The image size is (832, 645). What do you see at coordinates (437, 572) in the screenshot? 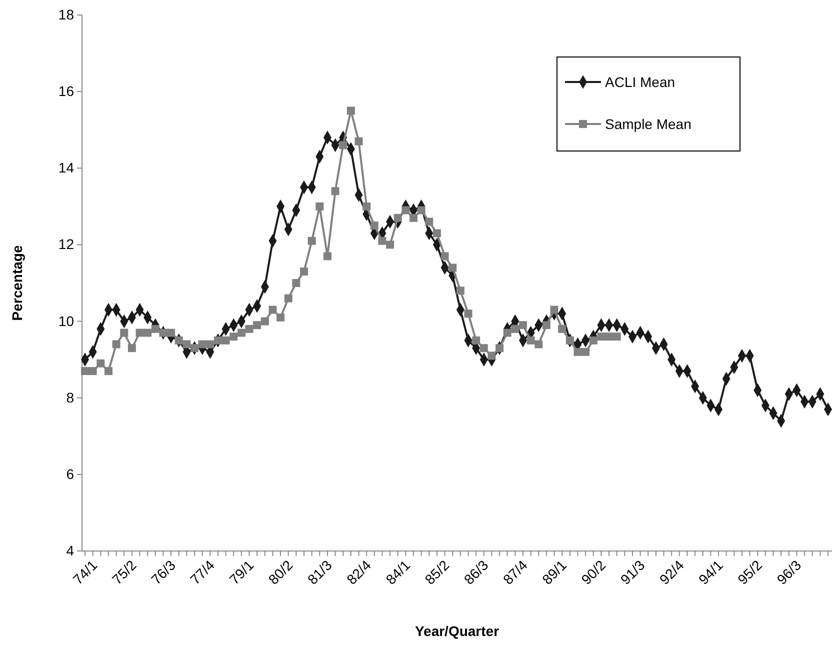
I see `x-tick-label: 85/2` at bounding box center [437, 572].